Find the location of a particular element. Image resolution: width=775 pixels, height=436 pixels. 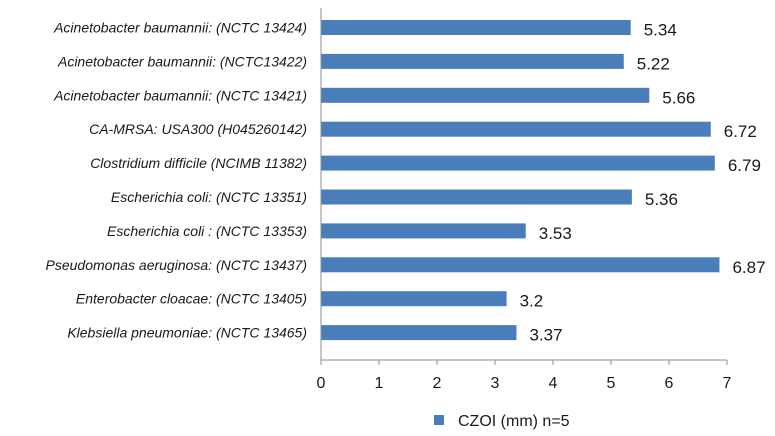

x-tick-label: 5 is located at coordinates (611, 383).